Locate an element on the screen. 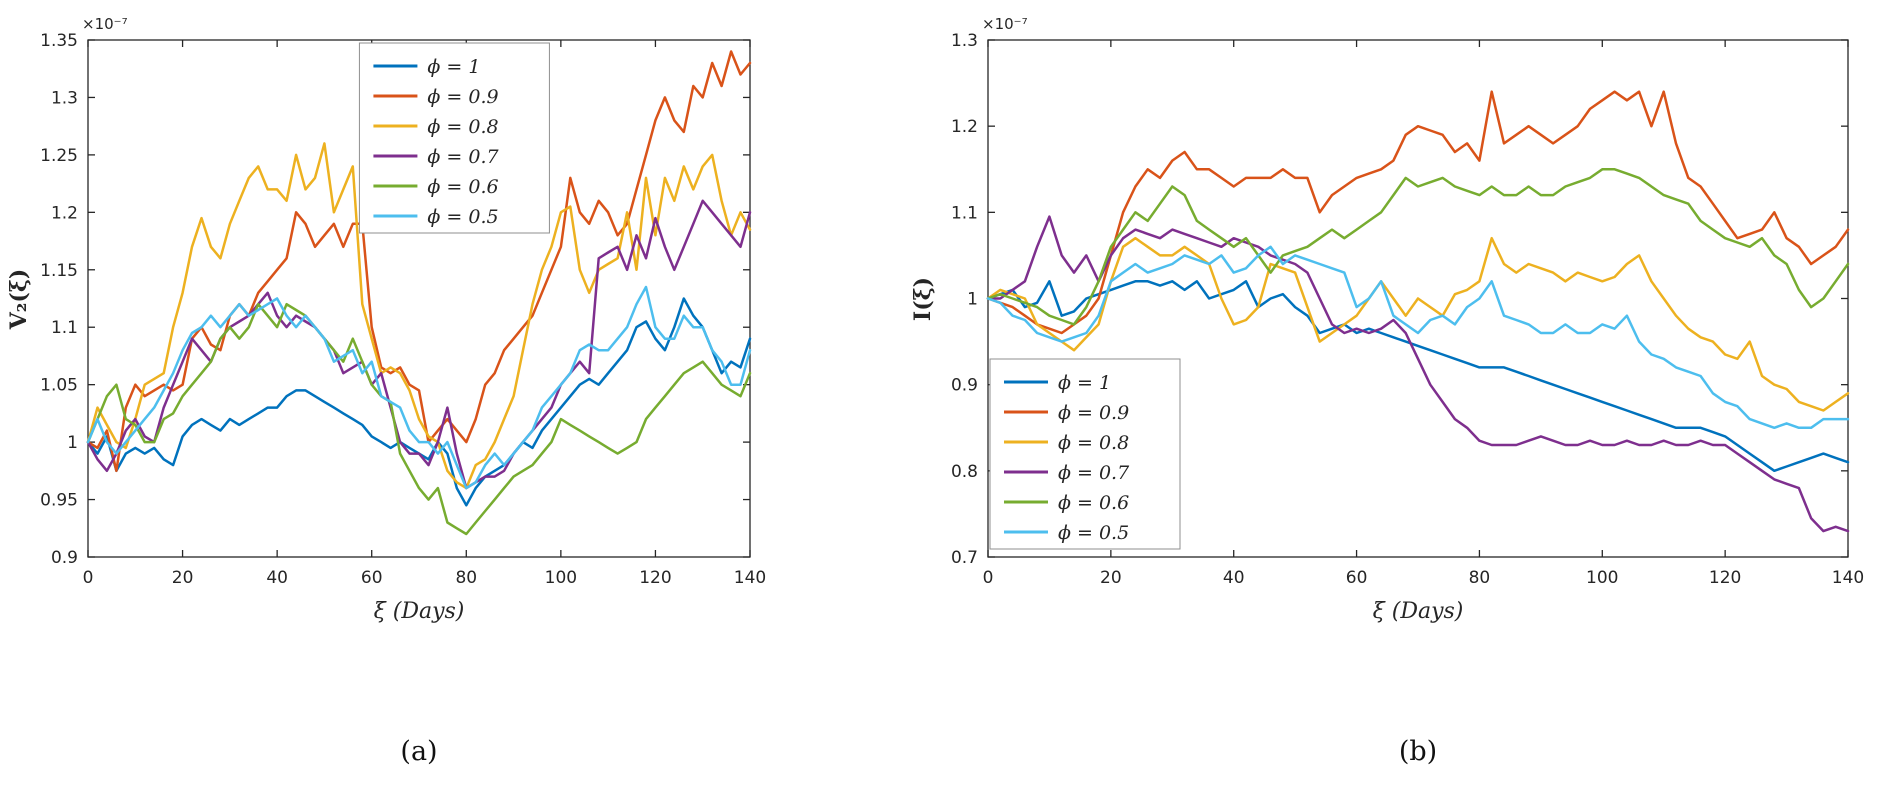  panel-a-y-axis-label: V₂(ξ) is located at coordinates (19, 300).